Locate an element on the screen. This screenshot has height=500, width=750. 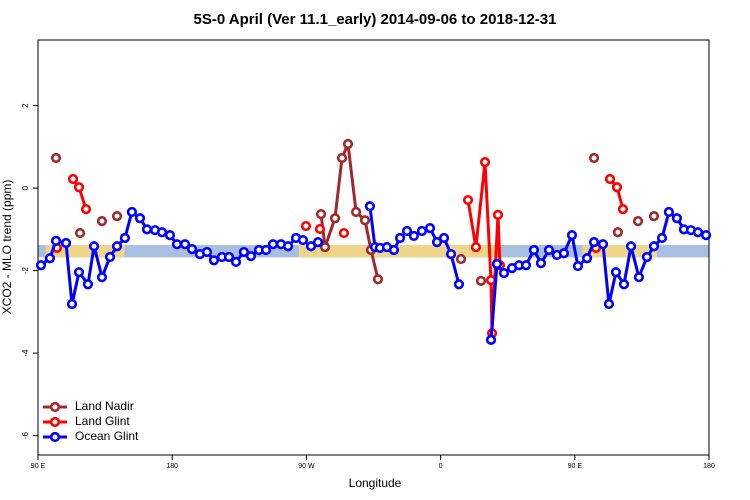
x-axis-label: Longitude is located at coordinates (375, 483).